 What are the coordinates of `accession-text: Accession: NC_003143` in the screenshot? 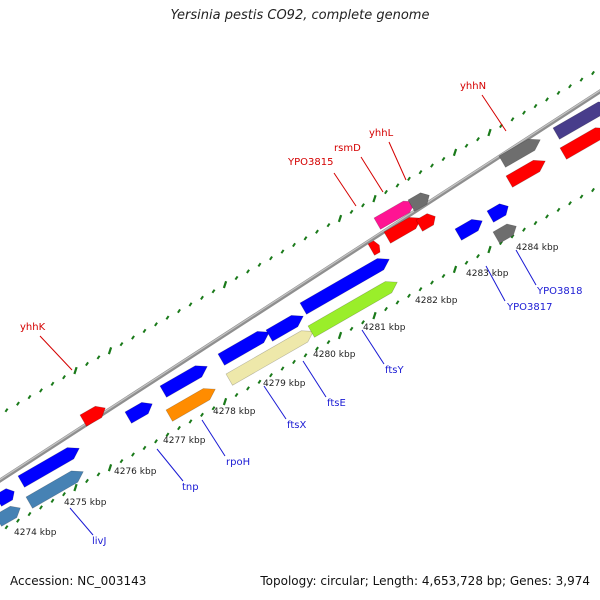 It's located at (78, 581).